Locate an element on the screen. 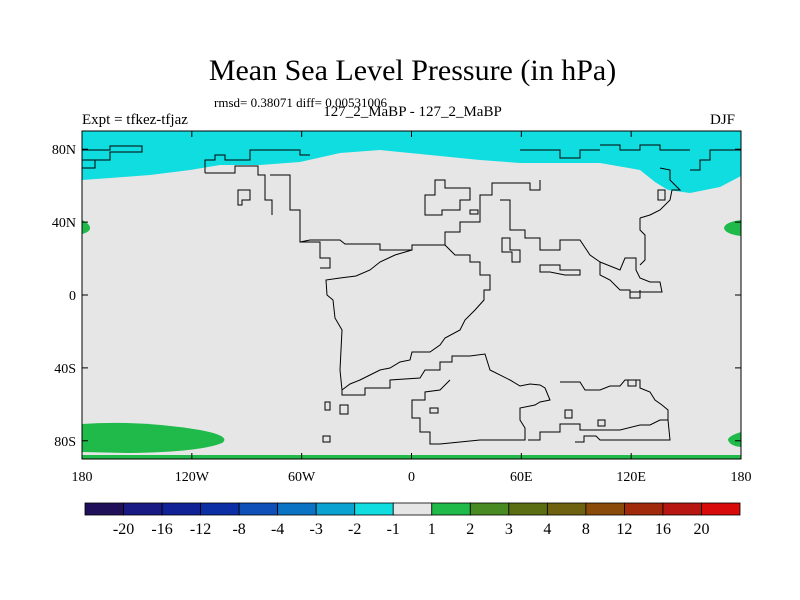 This screenshot has height=600, width=800. y-tick-label: 40S is located at coordinates (65, 369).